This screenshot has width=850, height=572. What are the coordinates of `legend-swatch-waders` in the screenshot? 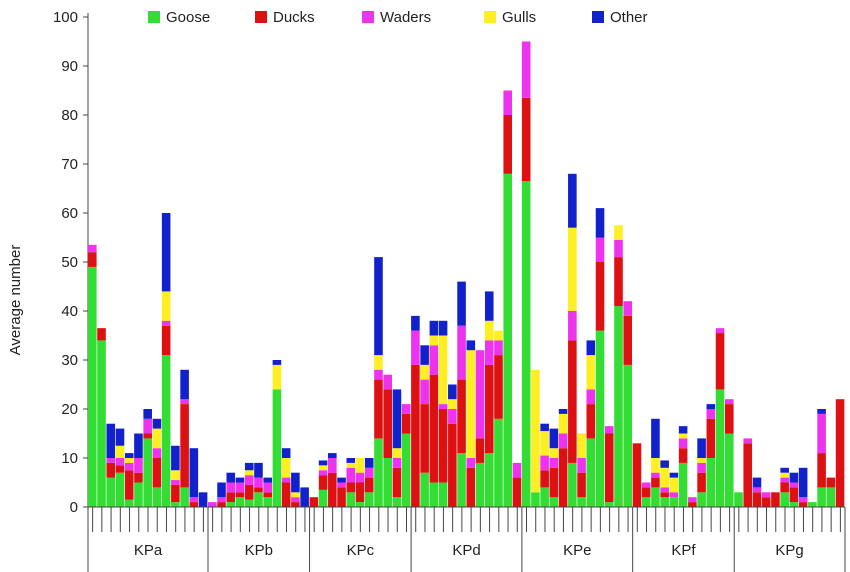 It's located at (368, 17).